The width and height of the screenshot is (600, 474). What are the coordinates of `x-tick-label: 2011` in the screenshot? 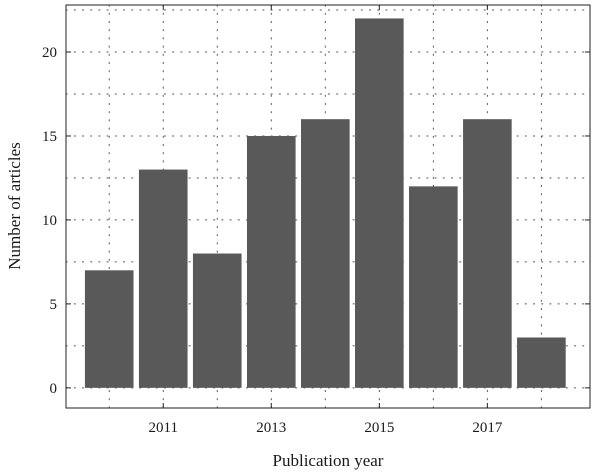 It's located at (163, 428).